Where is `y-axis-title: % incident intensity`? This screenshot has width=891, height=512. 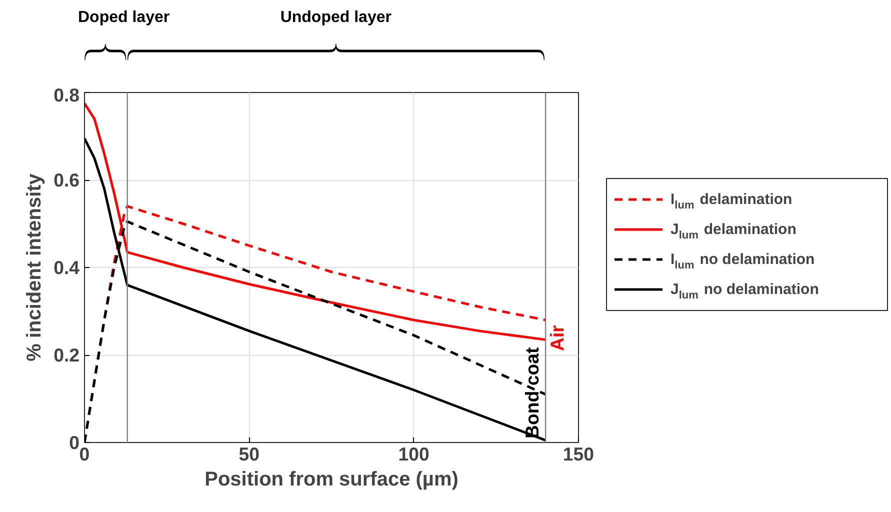
y-axis-title: % incident intensity is located at coordinates (35, 267).